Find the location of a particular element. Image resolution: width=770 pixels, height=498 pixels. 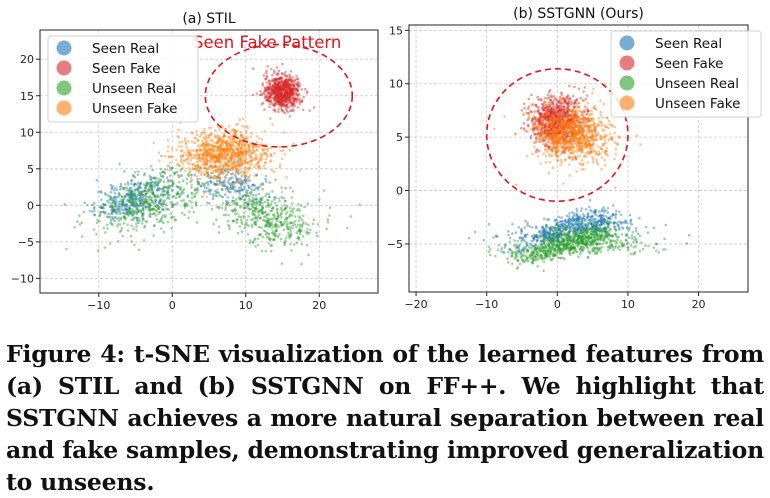

x-tick-label: 10 is located at coordinates (246, 305).